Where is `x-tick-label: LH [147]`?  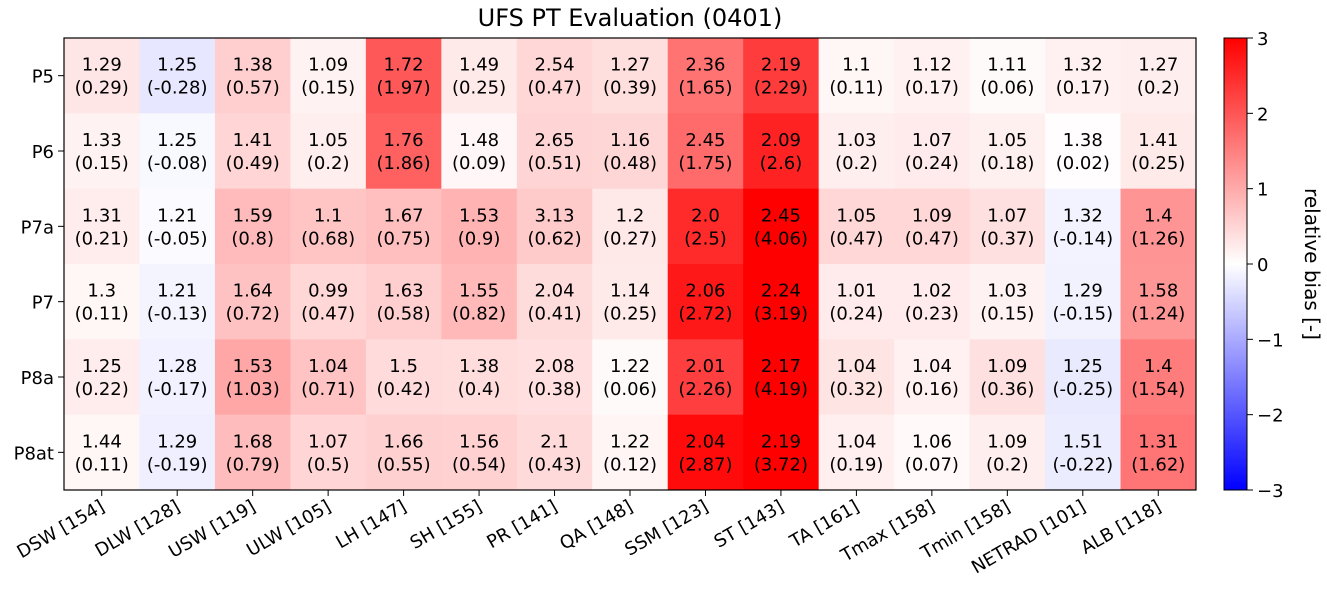
x-tick-label: LH [147] is located at coordinates (371, 524).